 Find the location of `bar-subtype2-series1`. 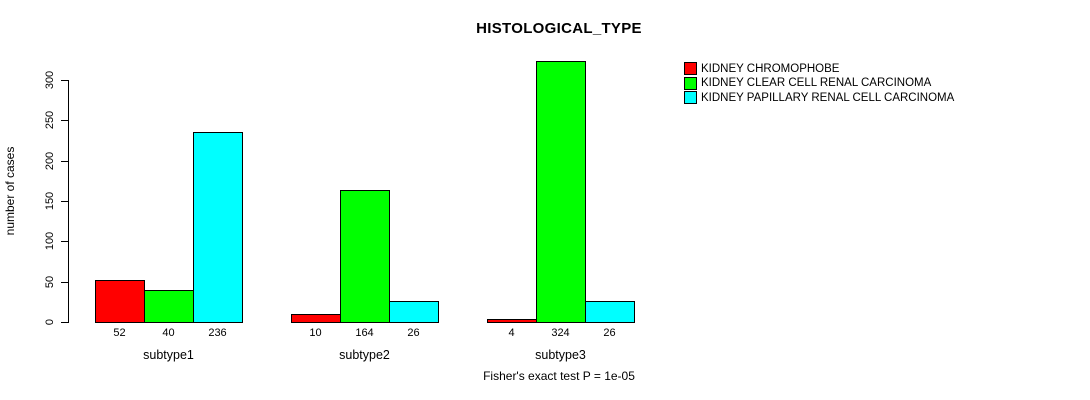

bar-subtype2-series1 is located at coordinates (365, 256).